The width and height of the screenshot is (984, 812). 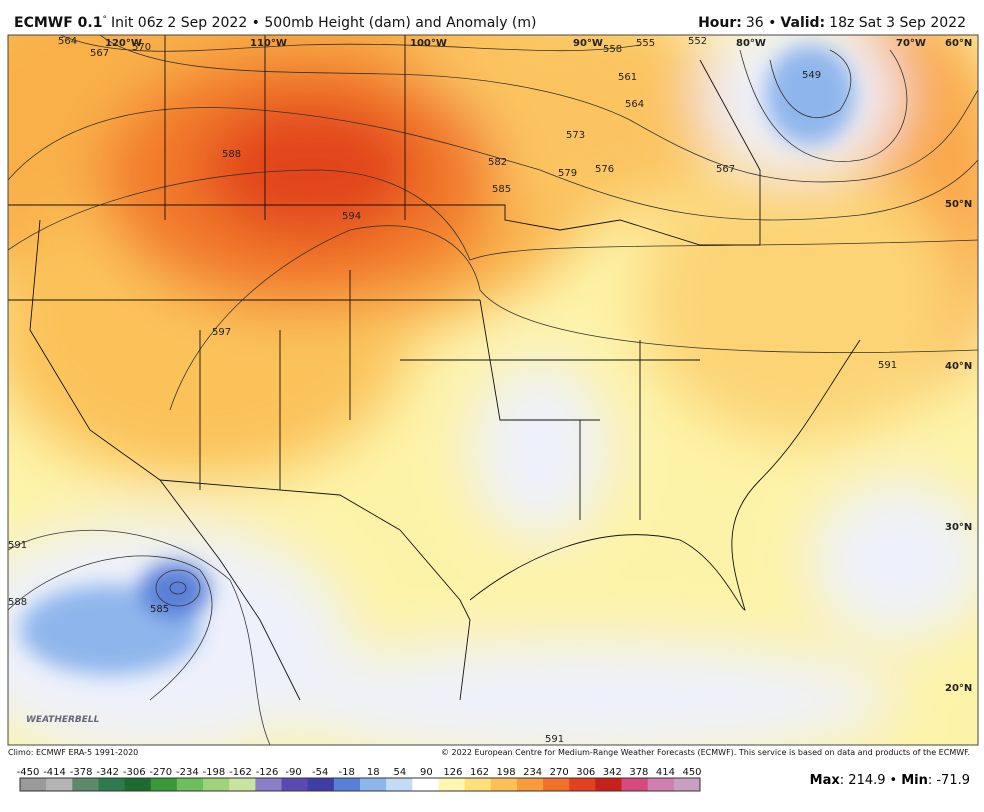 I want to click on contour-label: 558, so click(x=612, y=49).